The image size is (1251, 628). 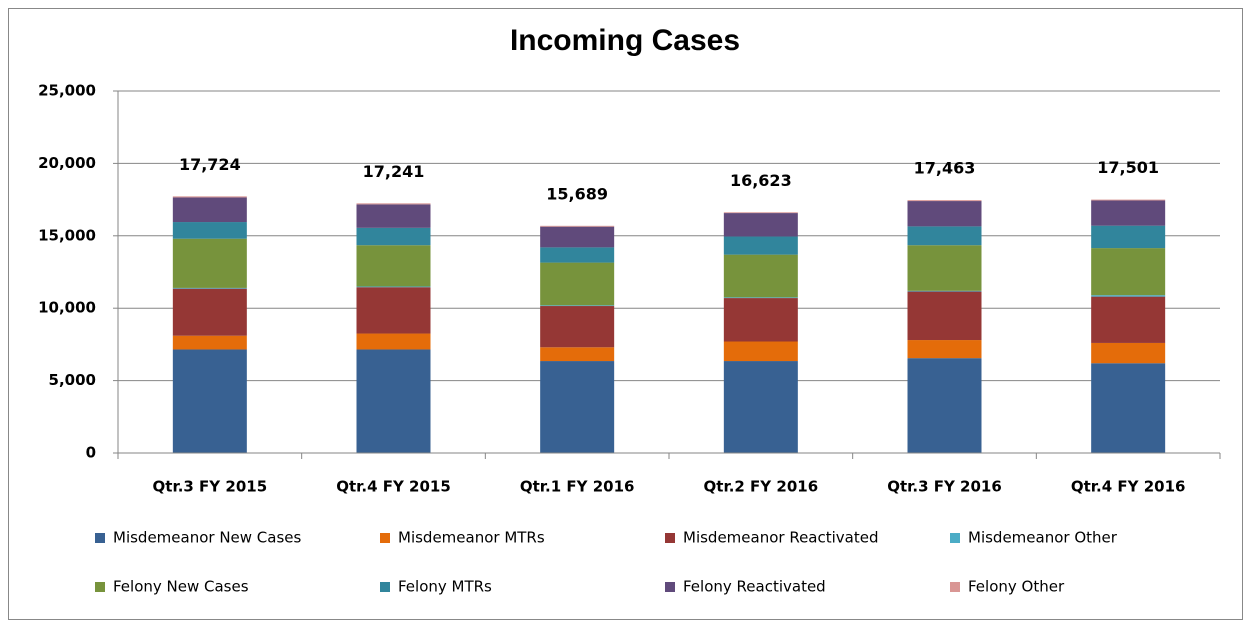 I want to click on legend-label: Felony MTRs, so click(x=445, y=587).